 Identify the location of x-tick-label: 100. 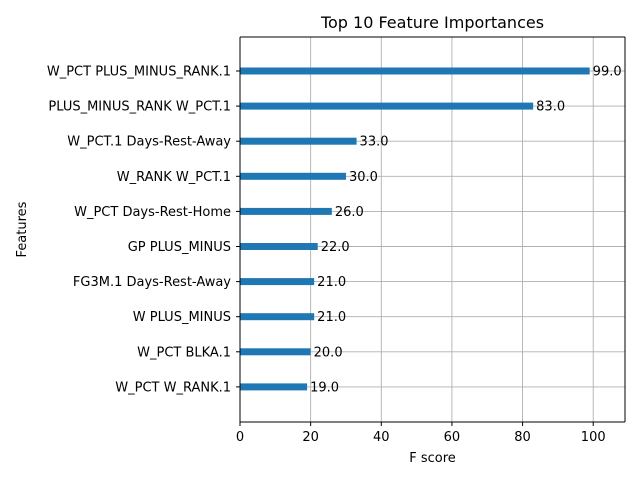
(593, 437).